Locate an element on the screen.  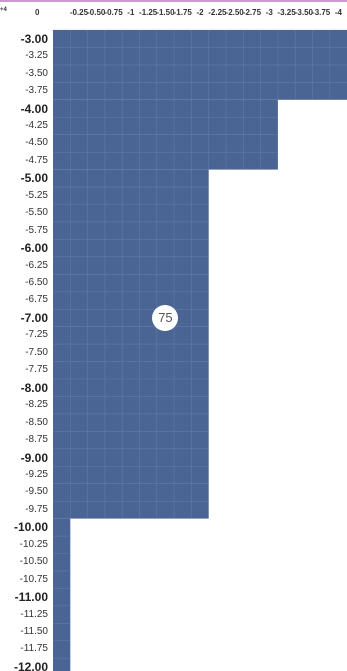
value-badge: 75 is located at coordinates (165, 317).